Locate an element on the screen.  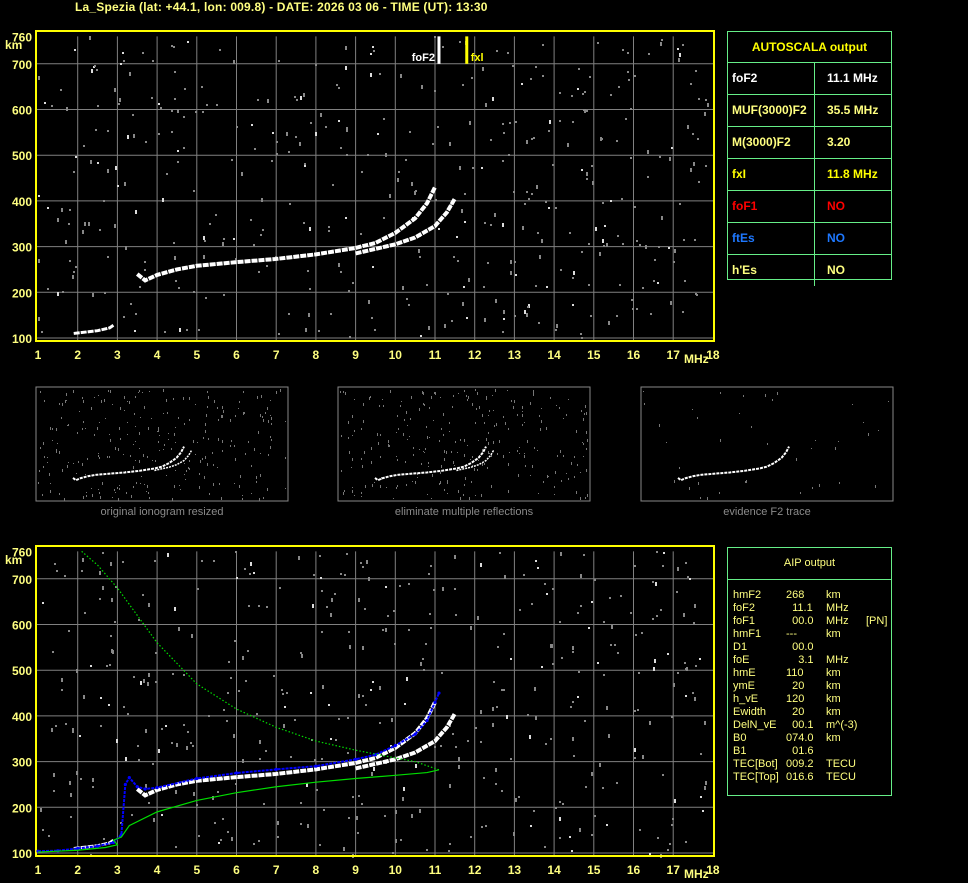
aip-value: 016.6 is located at coordinates (800, 777).